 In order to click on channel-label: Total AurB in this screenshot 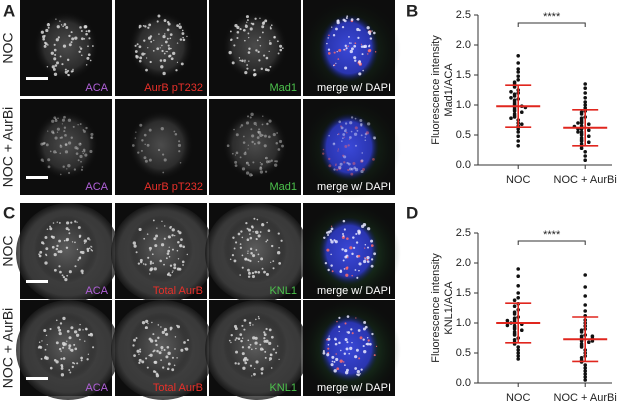, I will do `click(178, 388)`.